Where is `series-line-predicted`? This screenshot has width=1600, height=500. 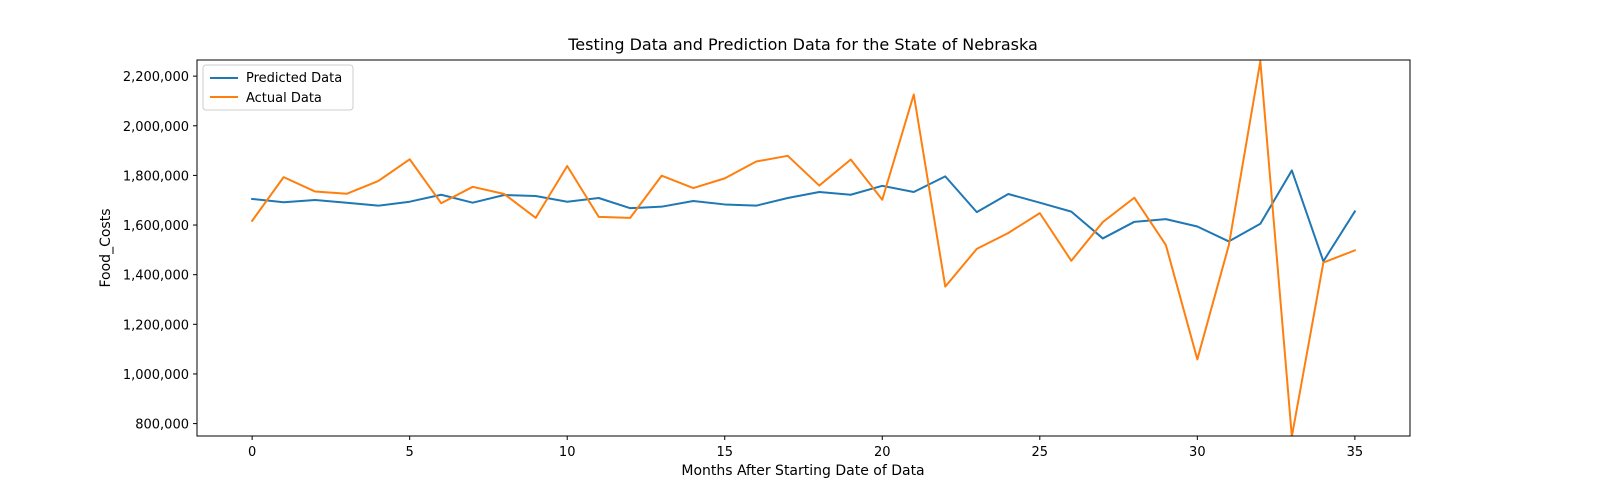 series-line-predicted is located at coordinates (804, 216).